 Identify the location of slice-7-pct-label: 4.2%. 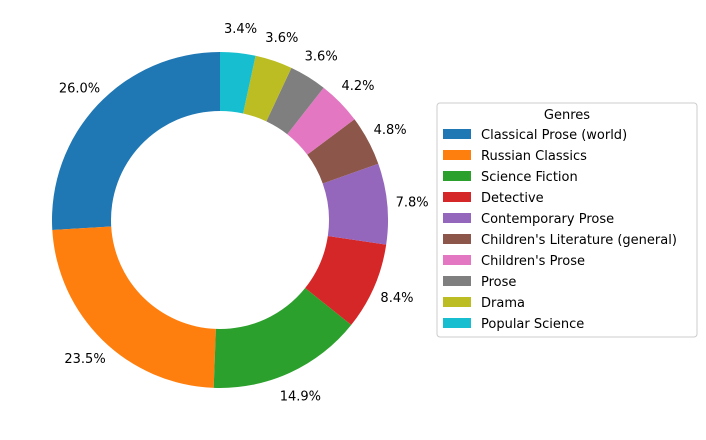
(357, 86).